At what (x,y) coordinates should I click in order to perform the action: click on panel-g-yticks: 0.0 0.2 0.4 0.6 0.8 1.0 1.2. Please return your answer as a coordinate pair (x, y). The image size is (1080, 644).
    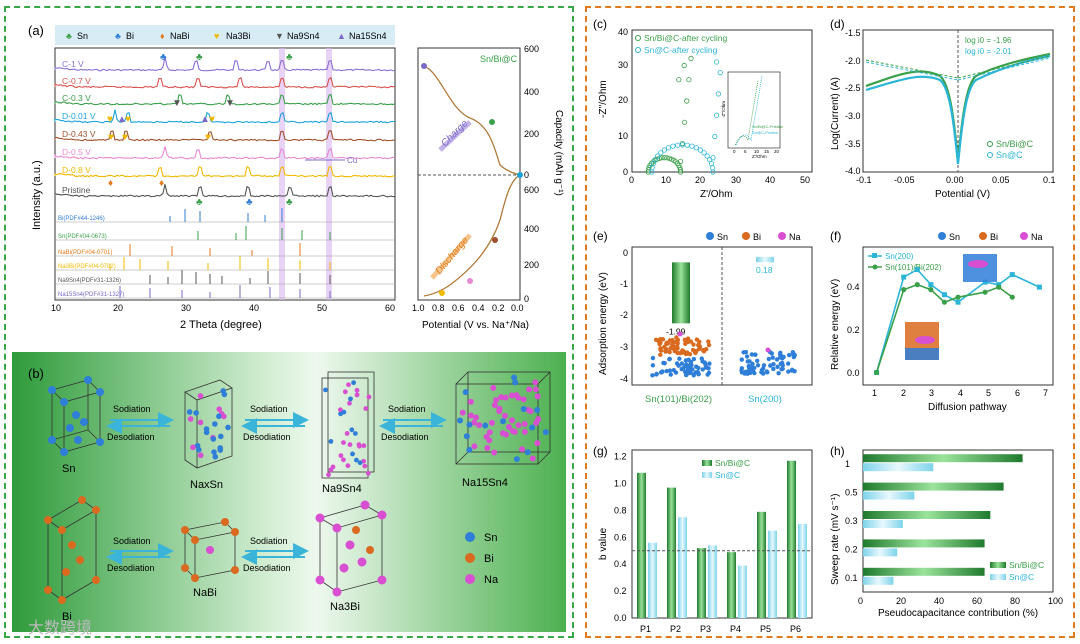
    Looking at the image, I should click on (620, 537).